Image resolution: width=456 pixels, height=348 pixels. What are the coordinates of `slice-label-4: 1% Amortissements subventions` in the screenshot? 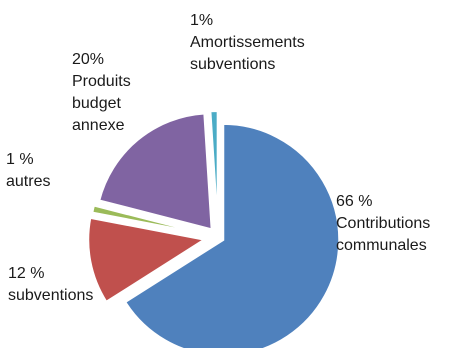 It's located at (247, 42).